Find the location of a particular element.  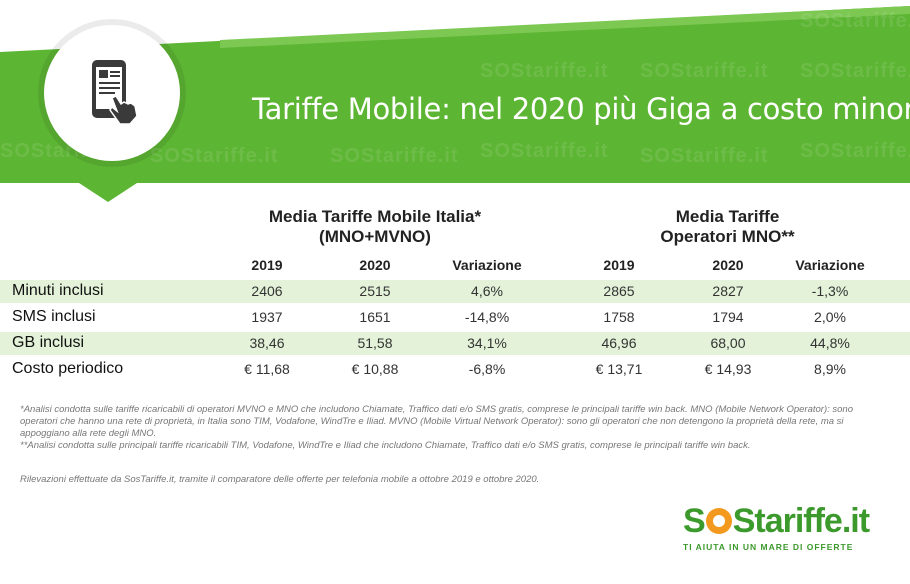

header-pointer is located at coordinates (108, 192).